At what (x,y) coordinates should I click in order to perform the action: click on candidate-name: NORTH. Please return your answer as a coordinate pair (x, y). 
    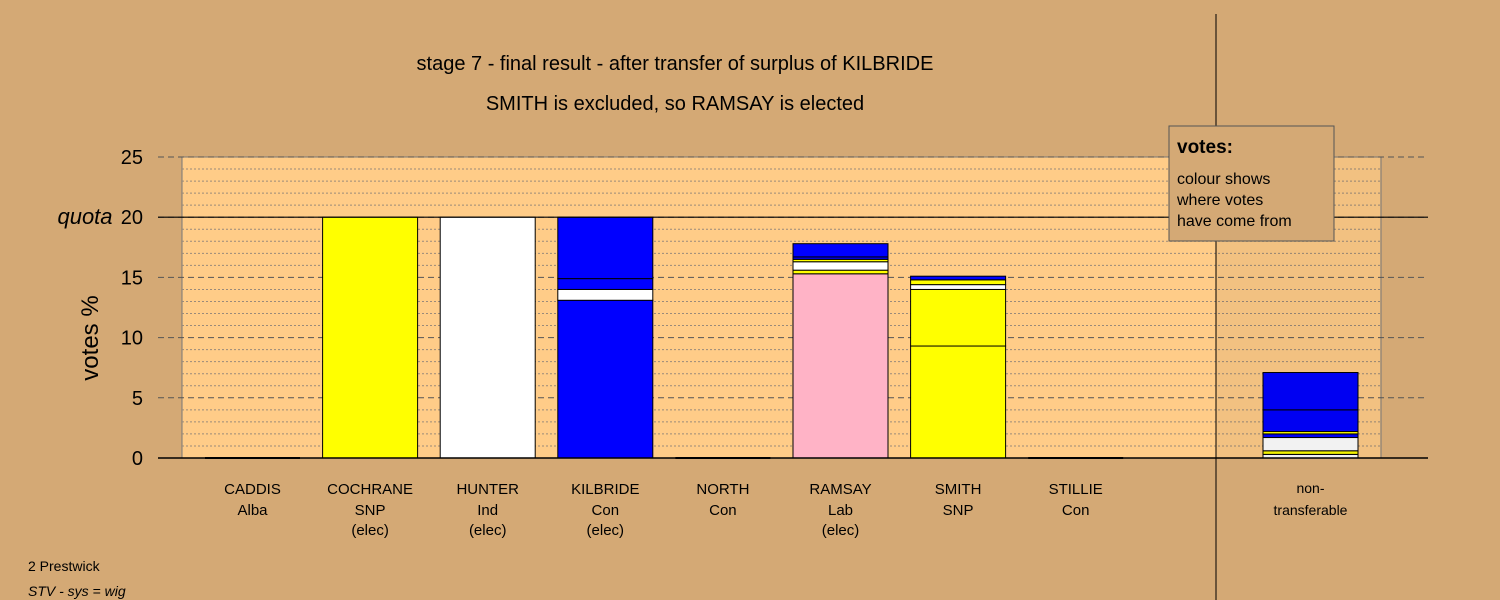
    Looking at the image, I should click on (722, 489).